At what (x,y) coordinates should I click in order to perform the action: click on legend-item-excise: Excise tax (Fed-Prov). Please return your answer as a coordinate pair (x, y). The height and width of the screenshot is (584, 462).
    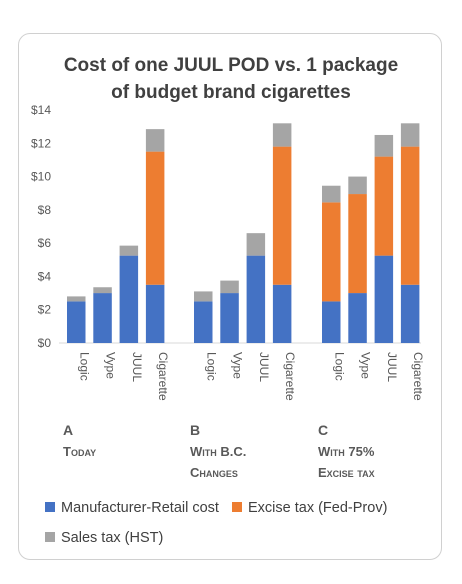
    Looking at the image, I should click on (309, 508).